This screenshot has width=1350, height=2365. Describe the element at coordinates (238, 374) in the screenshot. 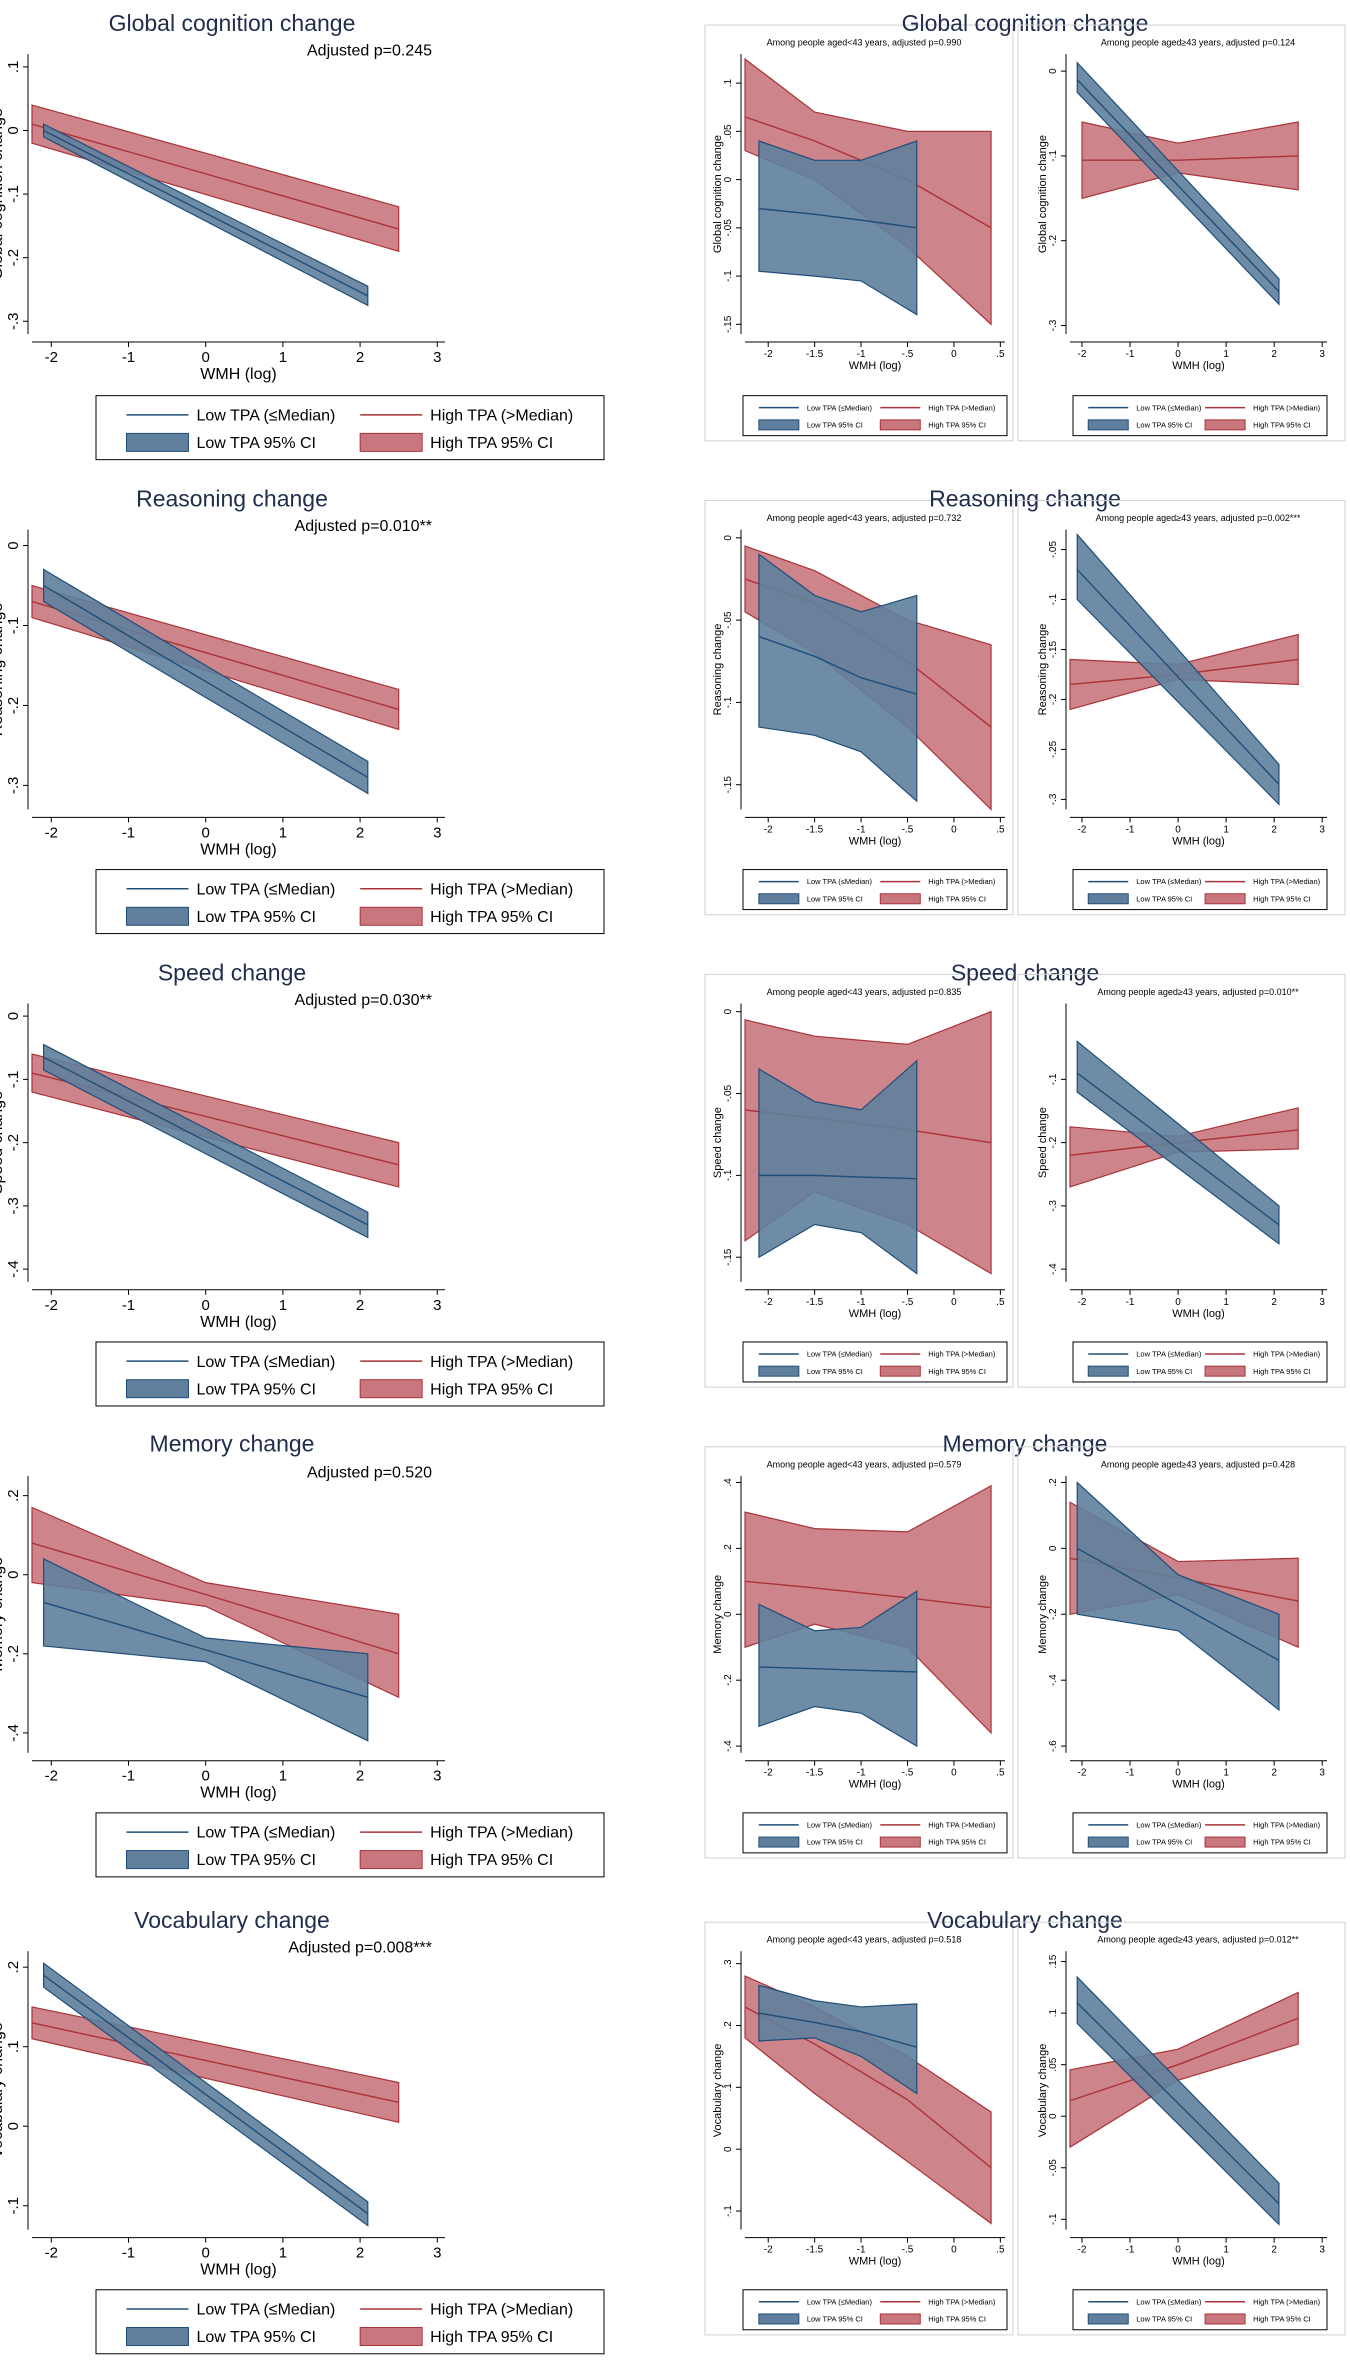

I see `x-axis-label: WMH (log)` at that location.